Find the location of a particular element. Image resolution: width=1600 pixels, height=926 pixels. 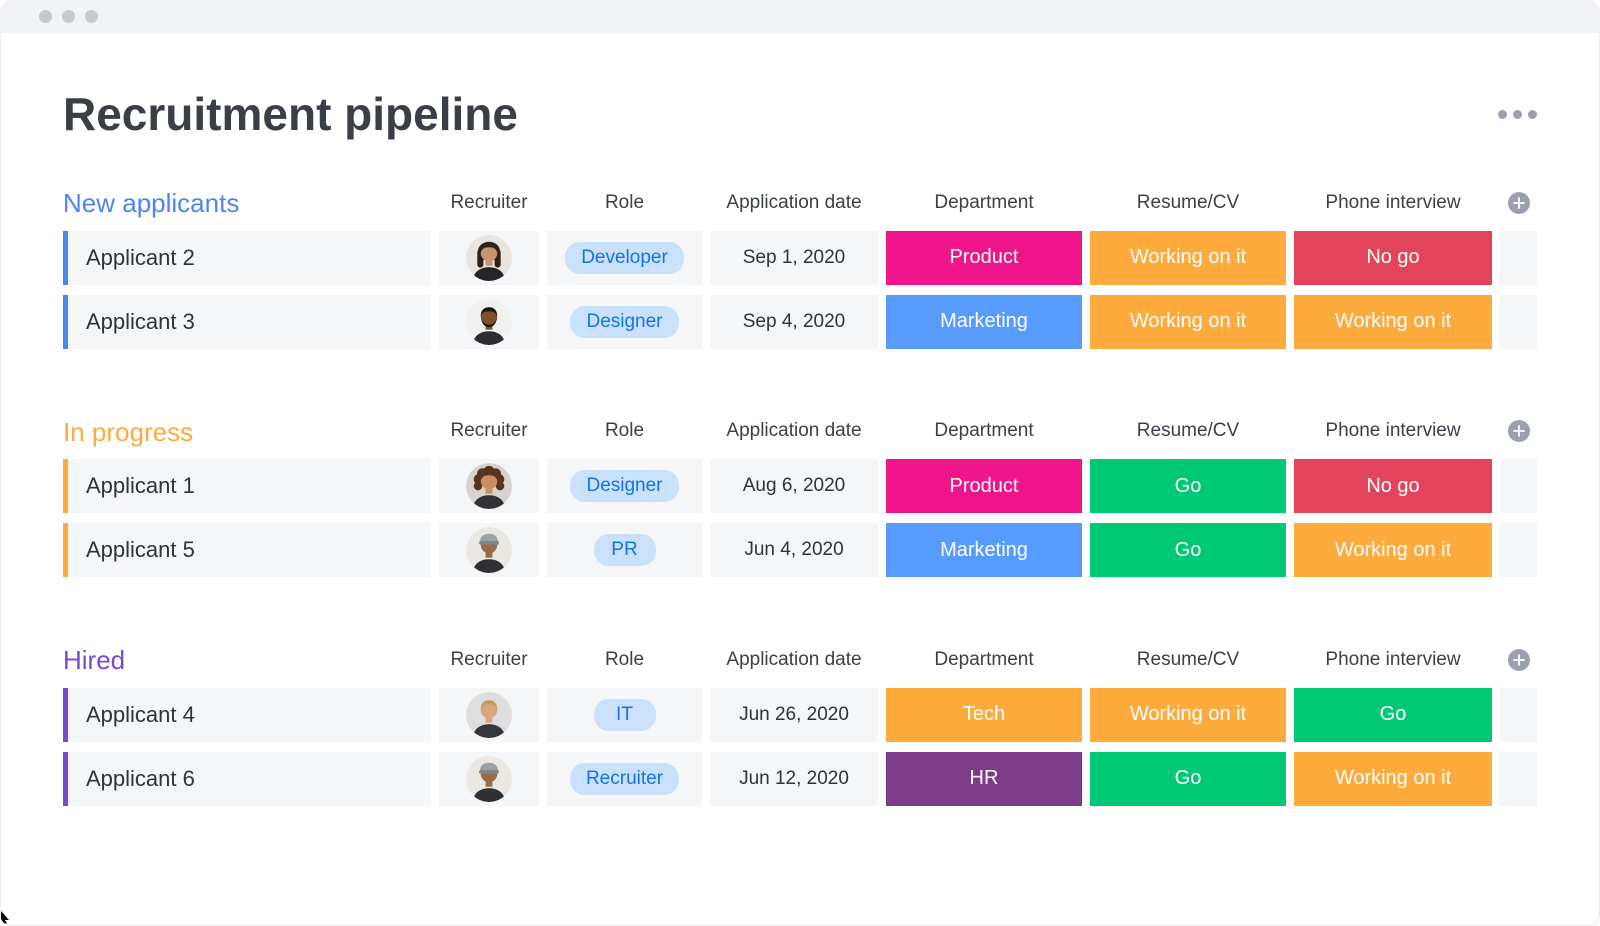

group-title: In progress is located at coordinates (128, 431).